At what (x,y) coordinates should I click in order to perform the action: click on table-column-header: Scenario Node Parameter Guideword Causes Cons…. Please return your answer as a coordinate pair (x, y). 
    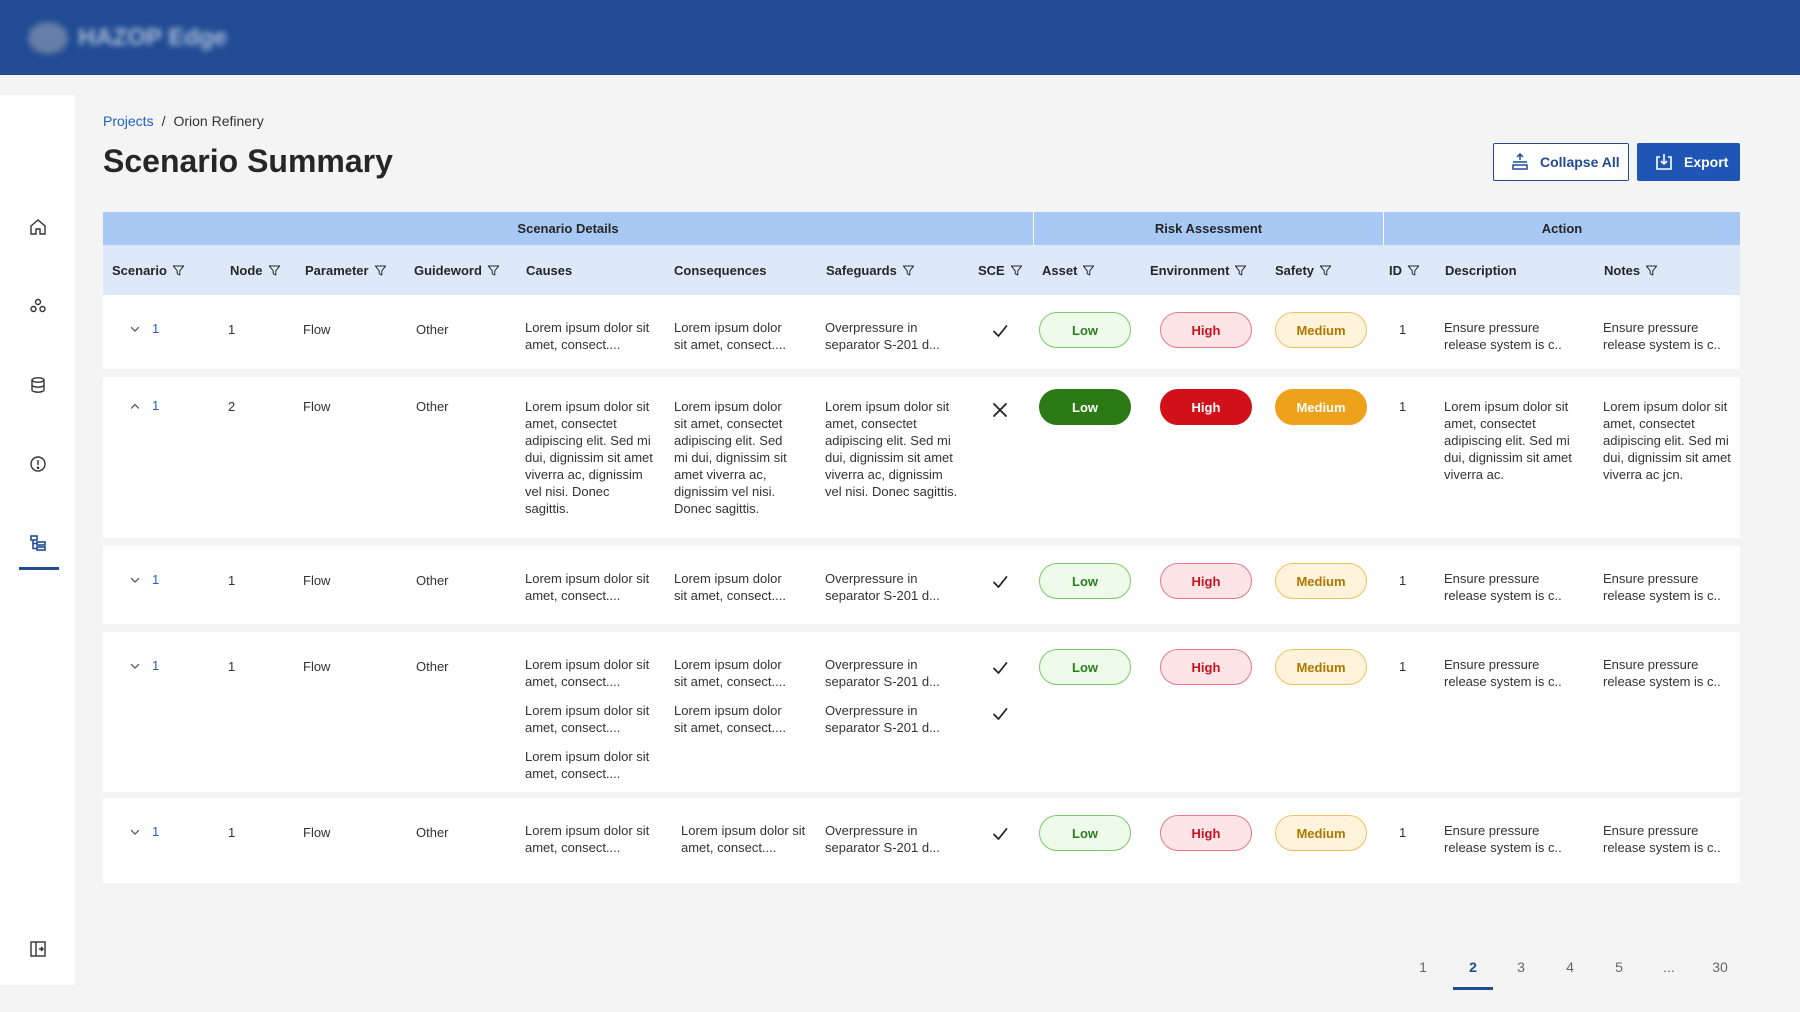
    Looking at the image, I should click on (921, 270).